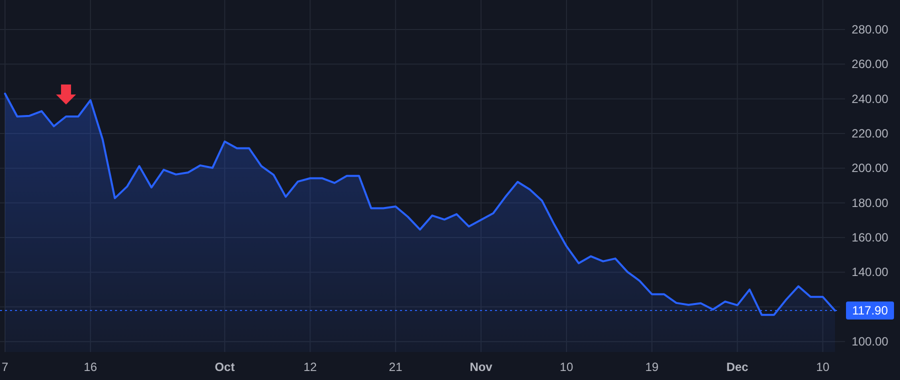  Describe the element at coordinates (870, 168) in the screenshot. I see `y-tick-label: 200.00` at that location.